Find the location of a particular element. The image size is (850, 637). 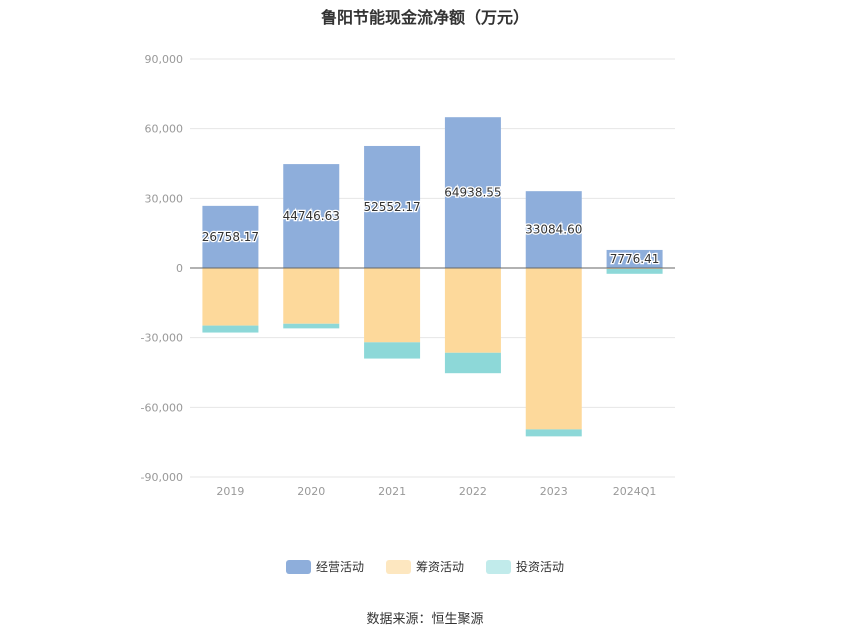

y-tick-label: 0 is located at coordinates (179, 268).